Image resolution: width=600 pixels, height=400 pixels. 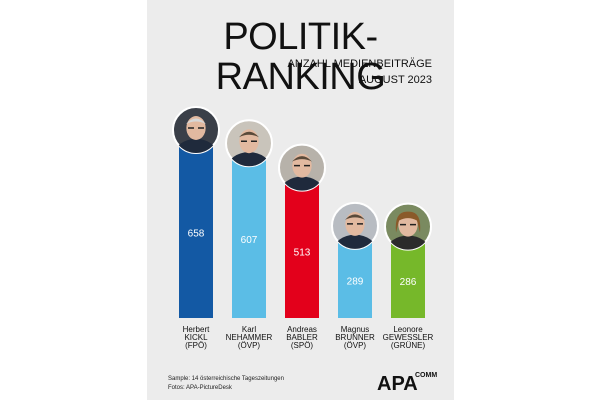 I want to click on category-label-first: Karl, so click(x=249, y=329).